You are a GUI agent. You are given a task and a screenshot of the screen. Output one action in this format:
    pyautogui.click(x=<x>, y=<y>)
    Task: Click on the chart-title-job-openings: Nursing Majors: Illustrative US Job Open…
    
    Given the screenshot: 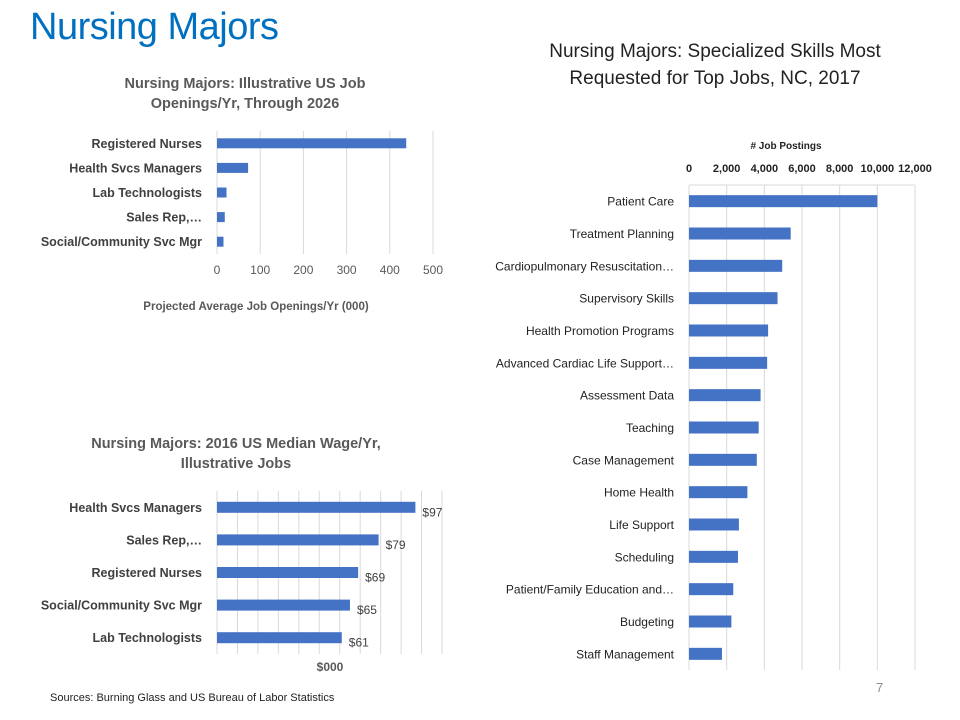 What is the action you would take?
    pyautogui.click(x=245, y=94)
    